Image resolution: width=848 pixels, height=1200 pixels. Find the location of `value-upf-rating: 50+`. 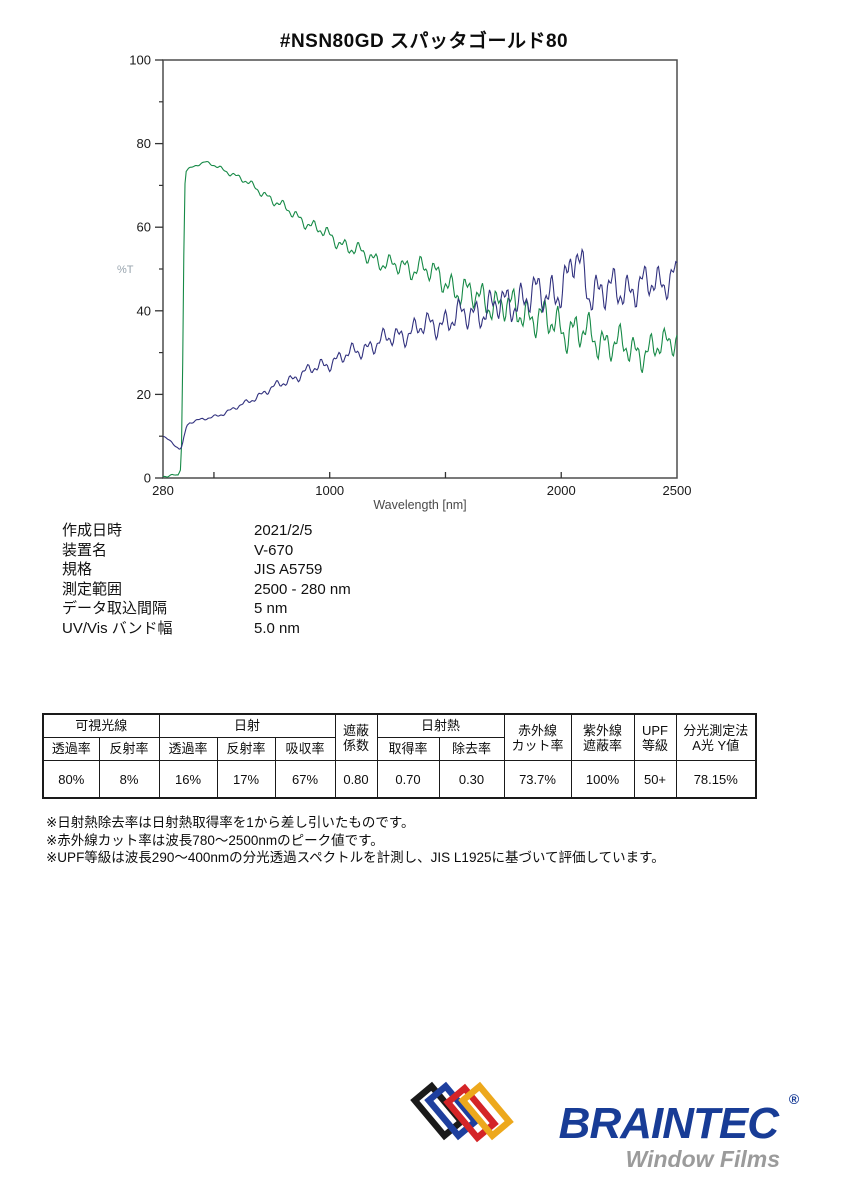

value-upf-rating: 50+ is located at coordinates (655, 779).